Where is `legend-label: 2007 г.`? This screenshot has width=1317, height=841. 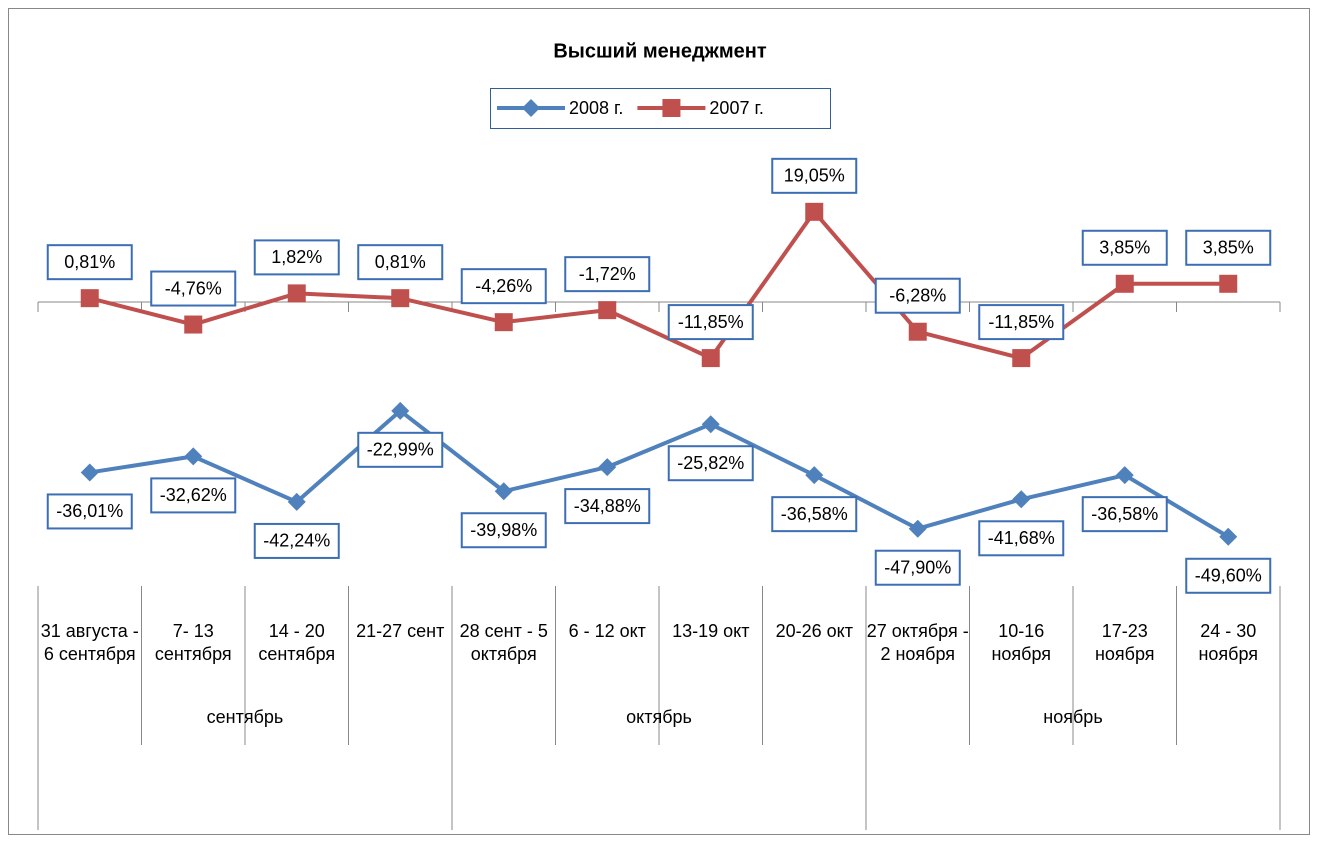
legend-label: 2007 г. is located at coordinates (736, 108).